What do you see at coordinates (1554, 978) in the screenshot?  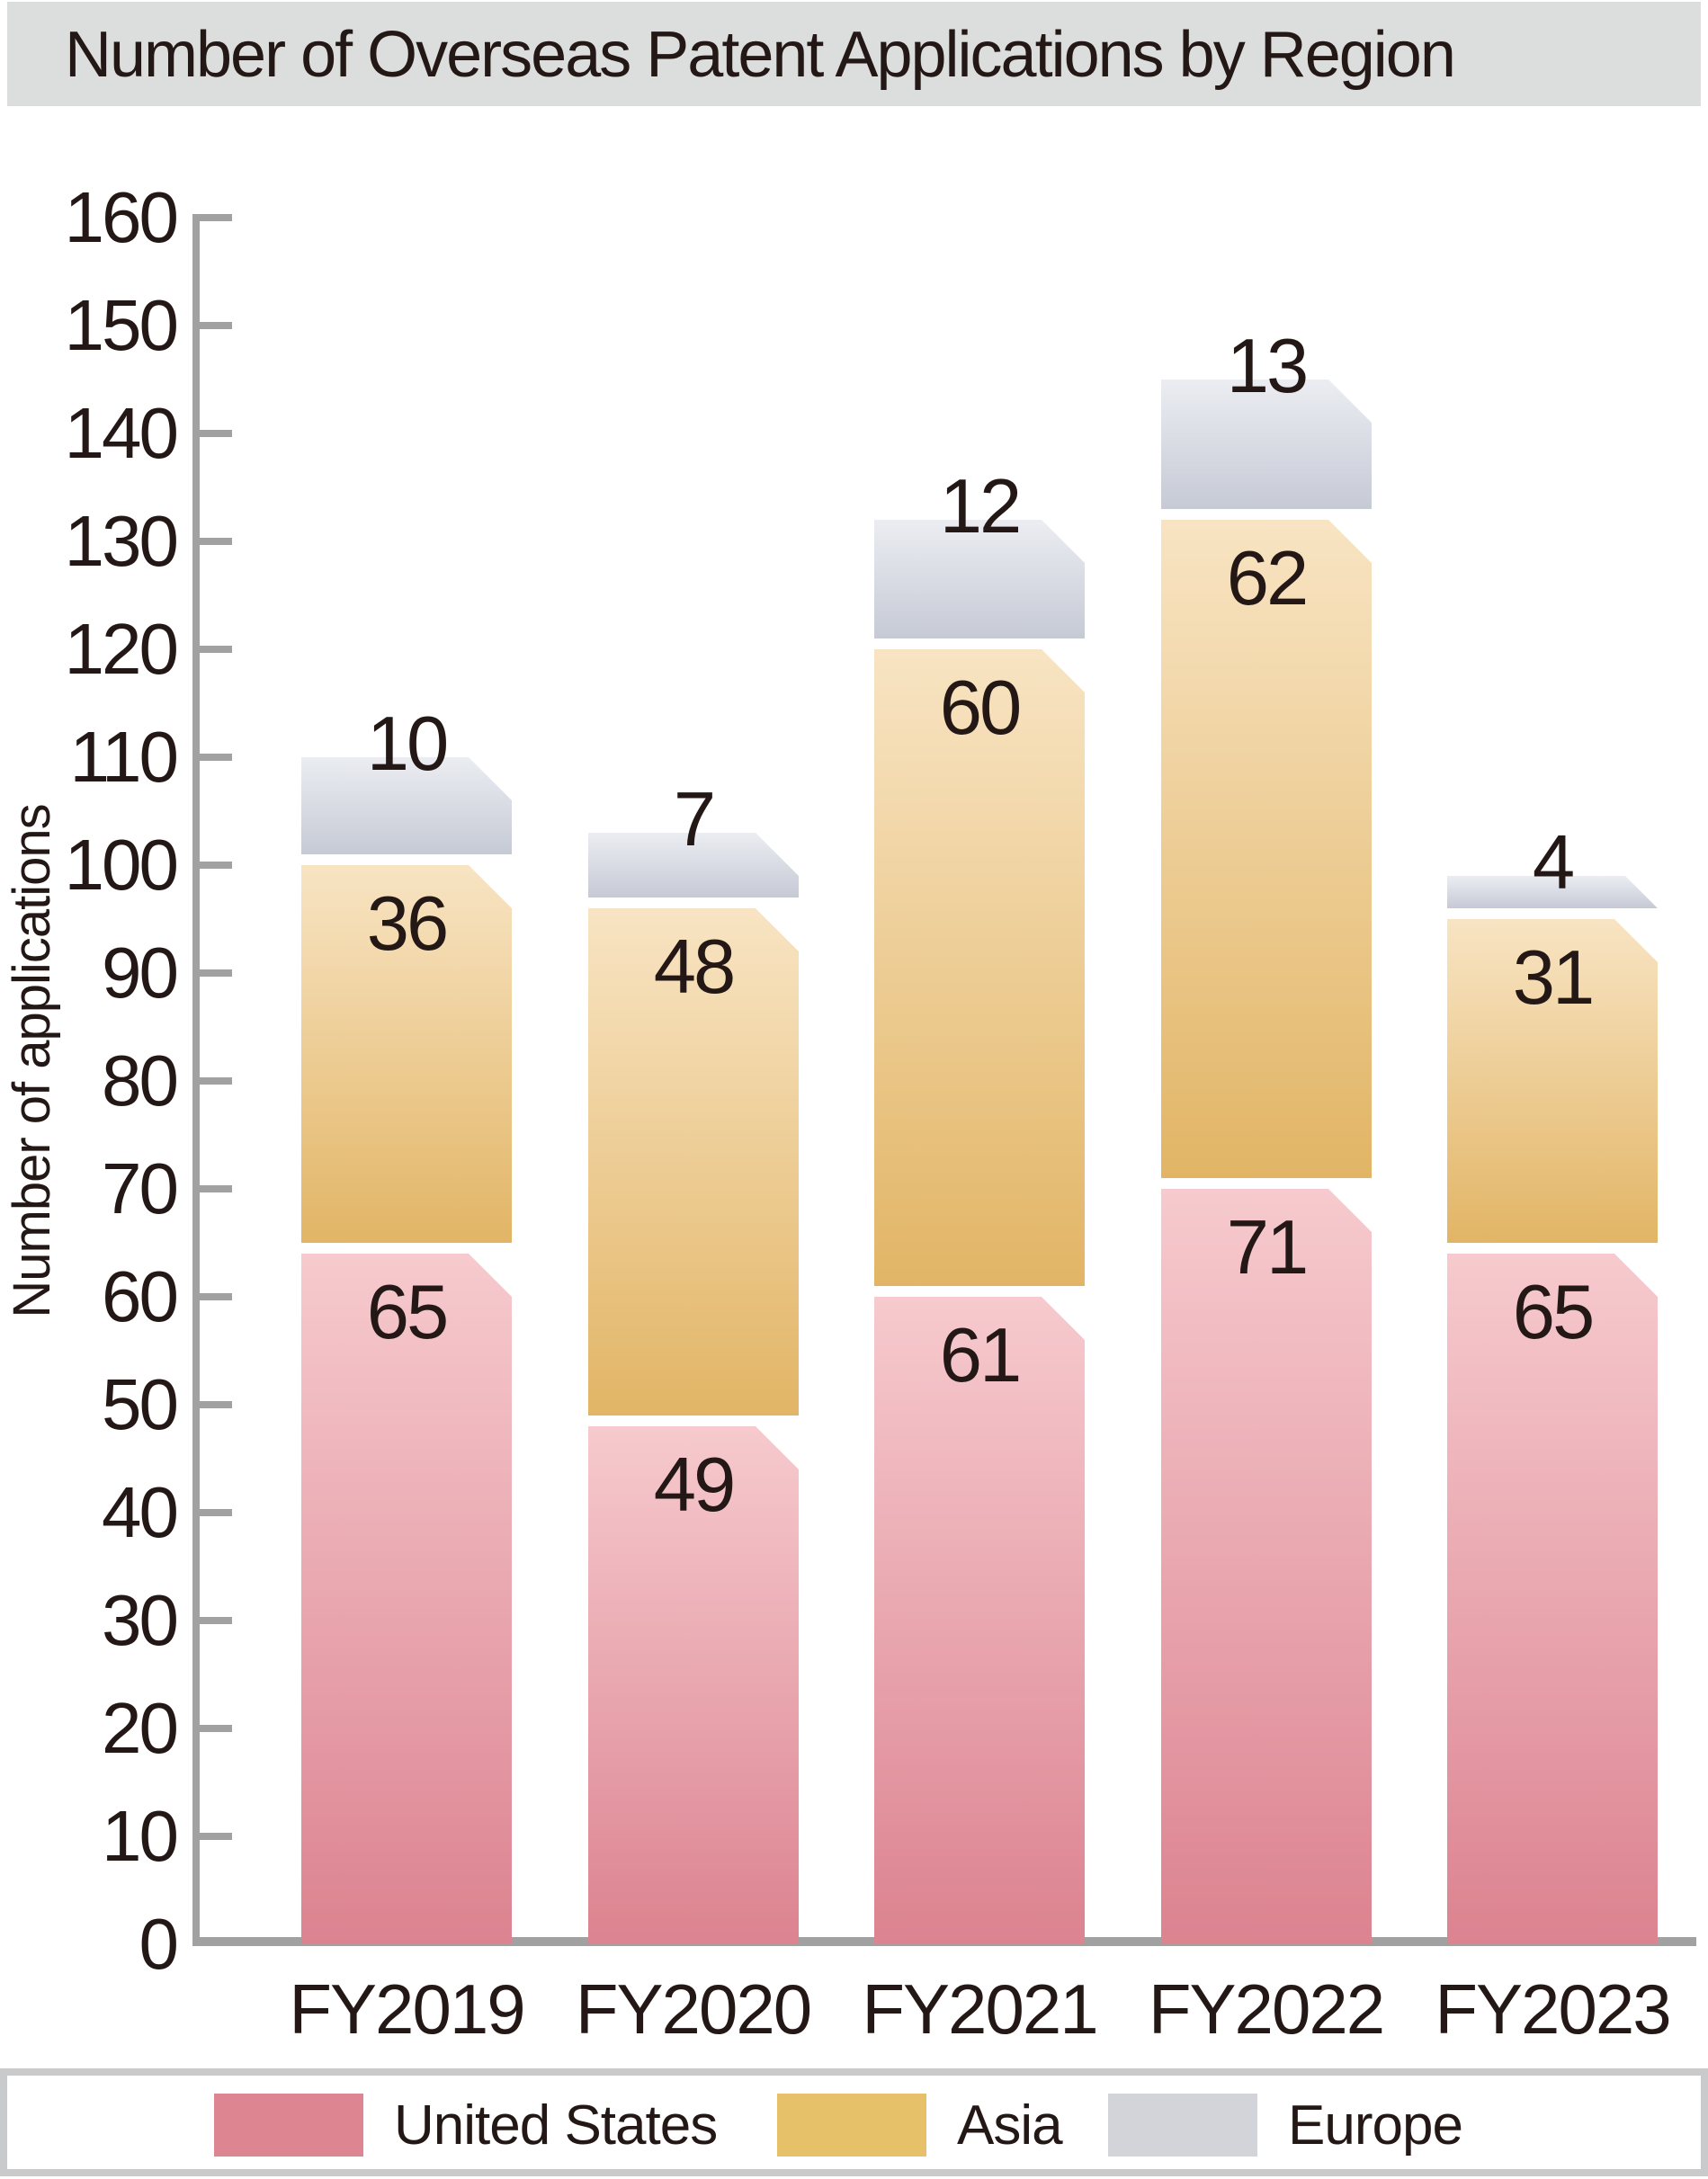 I see `value-label: 31` at bounding box center [1554, 978].